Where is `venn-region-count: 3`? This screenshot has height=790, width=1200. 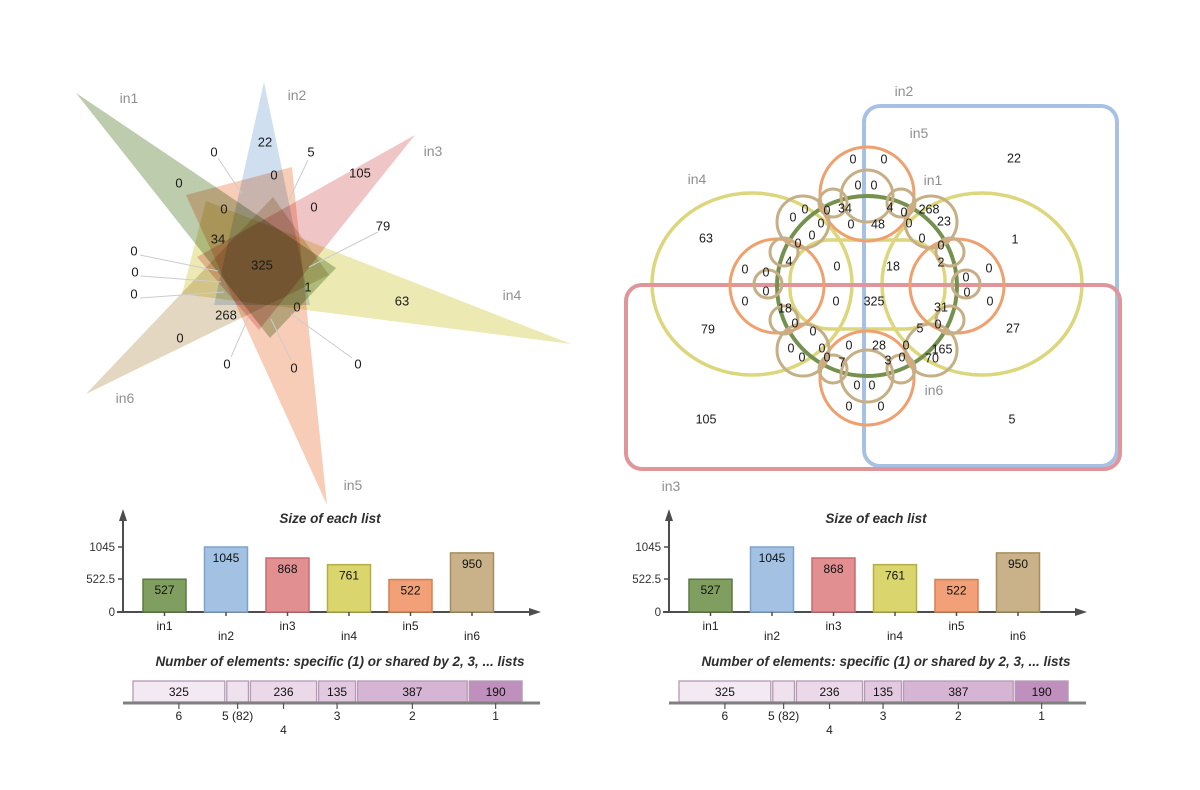
venn-region-count: 3 is located at coordinates (888, 361).